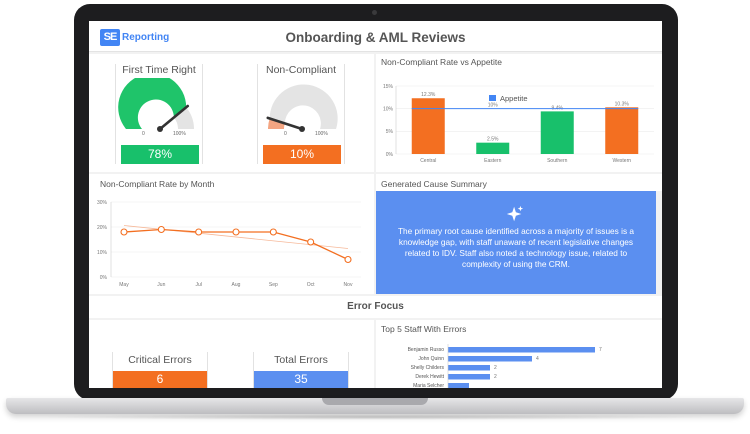 This screenshot has width=750, height=434. I want to click on bar-central, so click(428, 126).